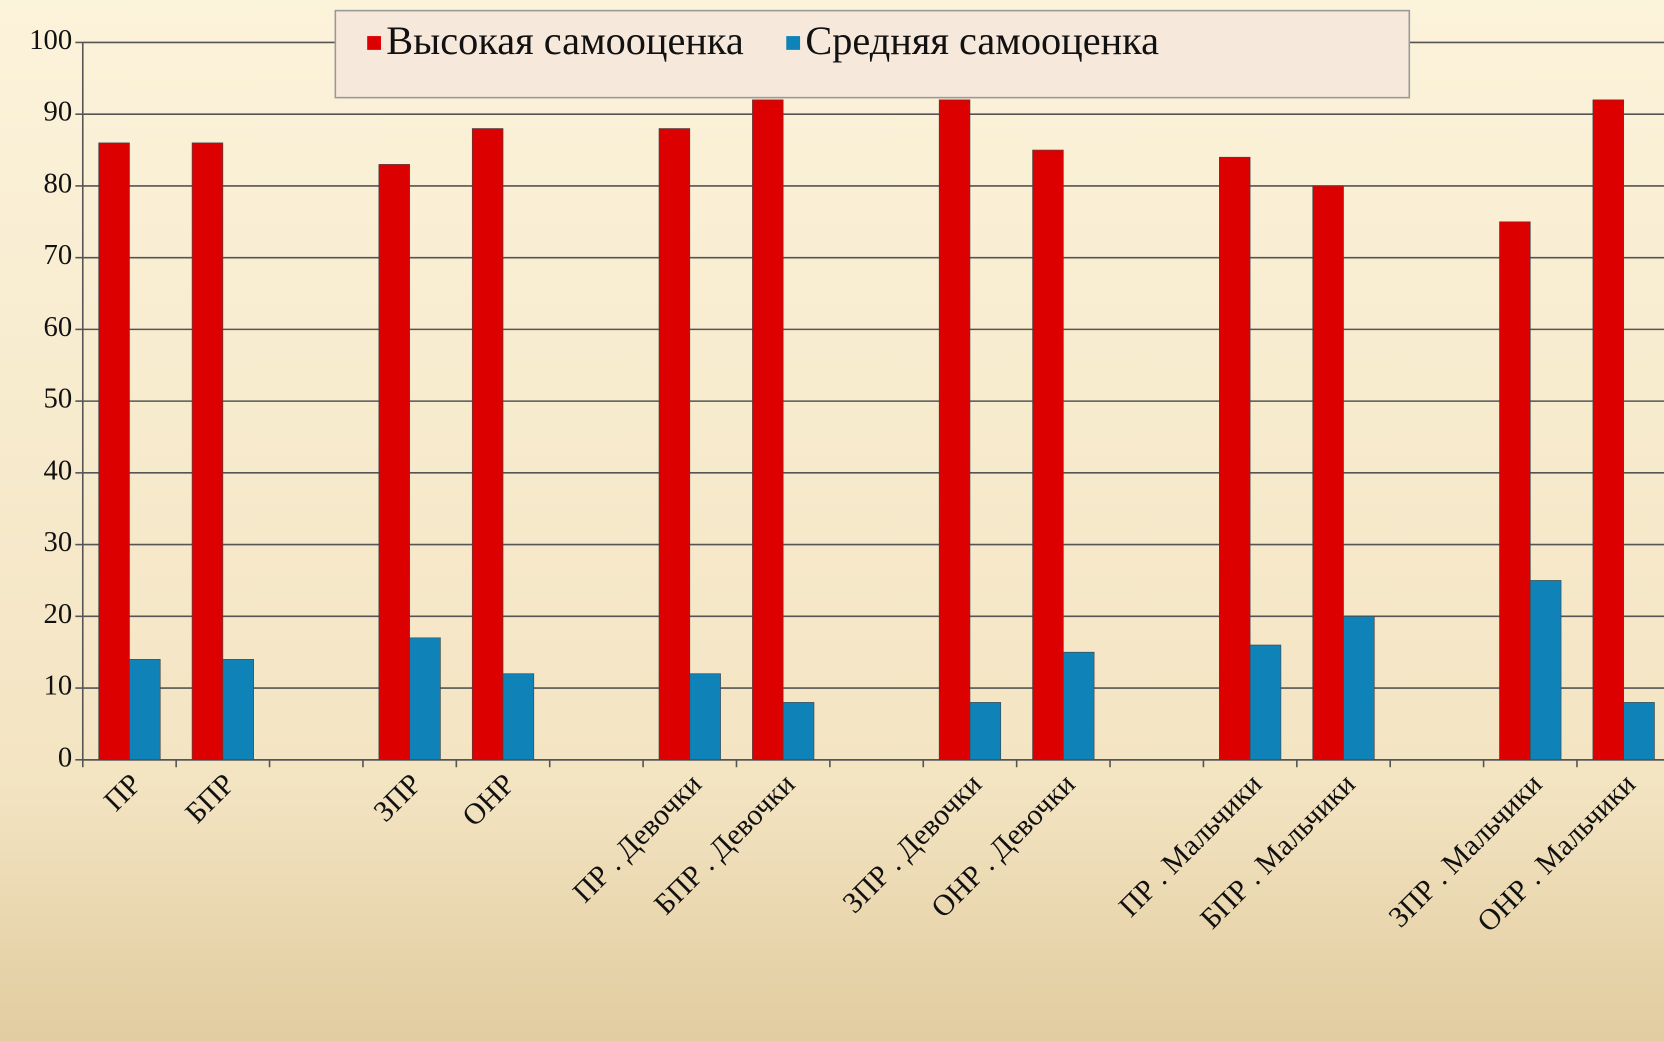  What do you see at coordinates (565, 40) in the screenshot?
I see `legend-label: Высокая самооценка` at bounding box center [565, 40].